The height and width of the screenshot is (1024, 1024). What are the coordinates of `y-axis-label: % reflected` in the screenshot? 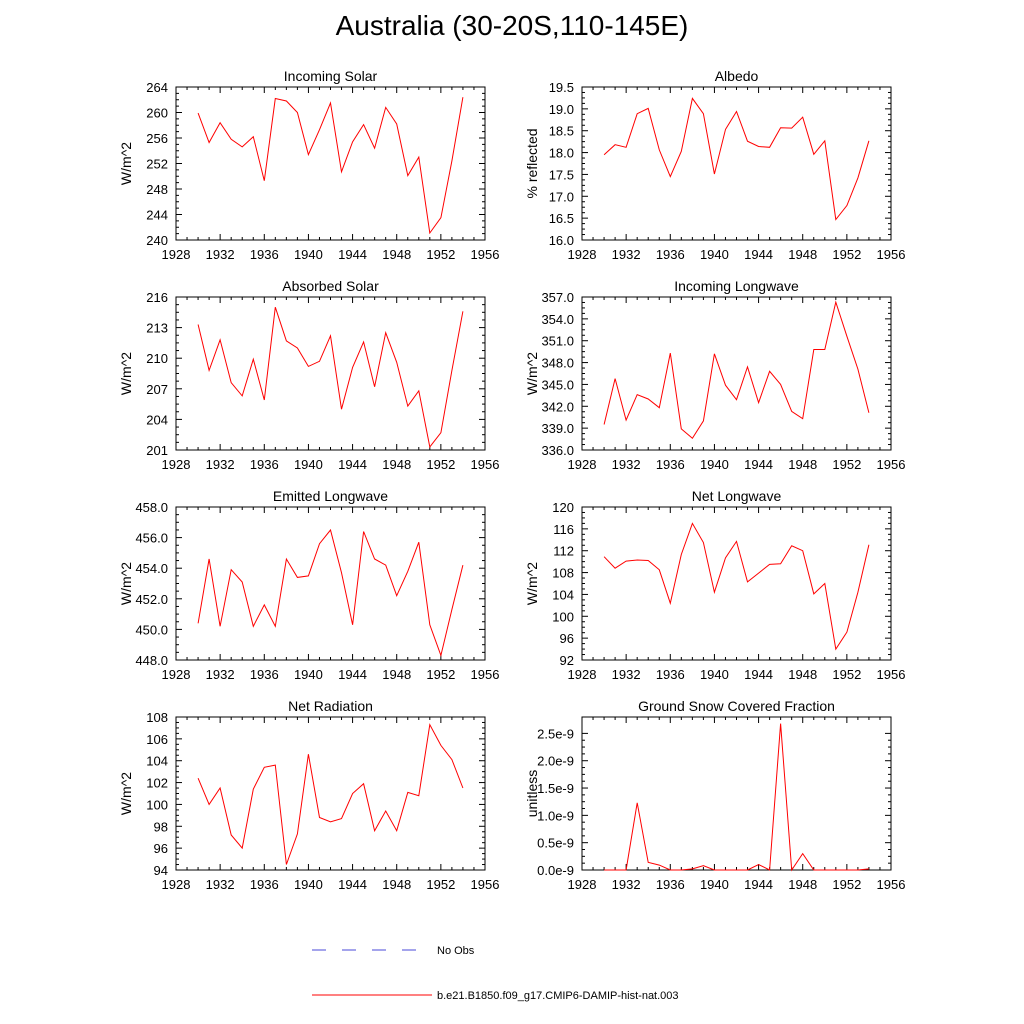 It's located at (532, 163).